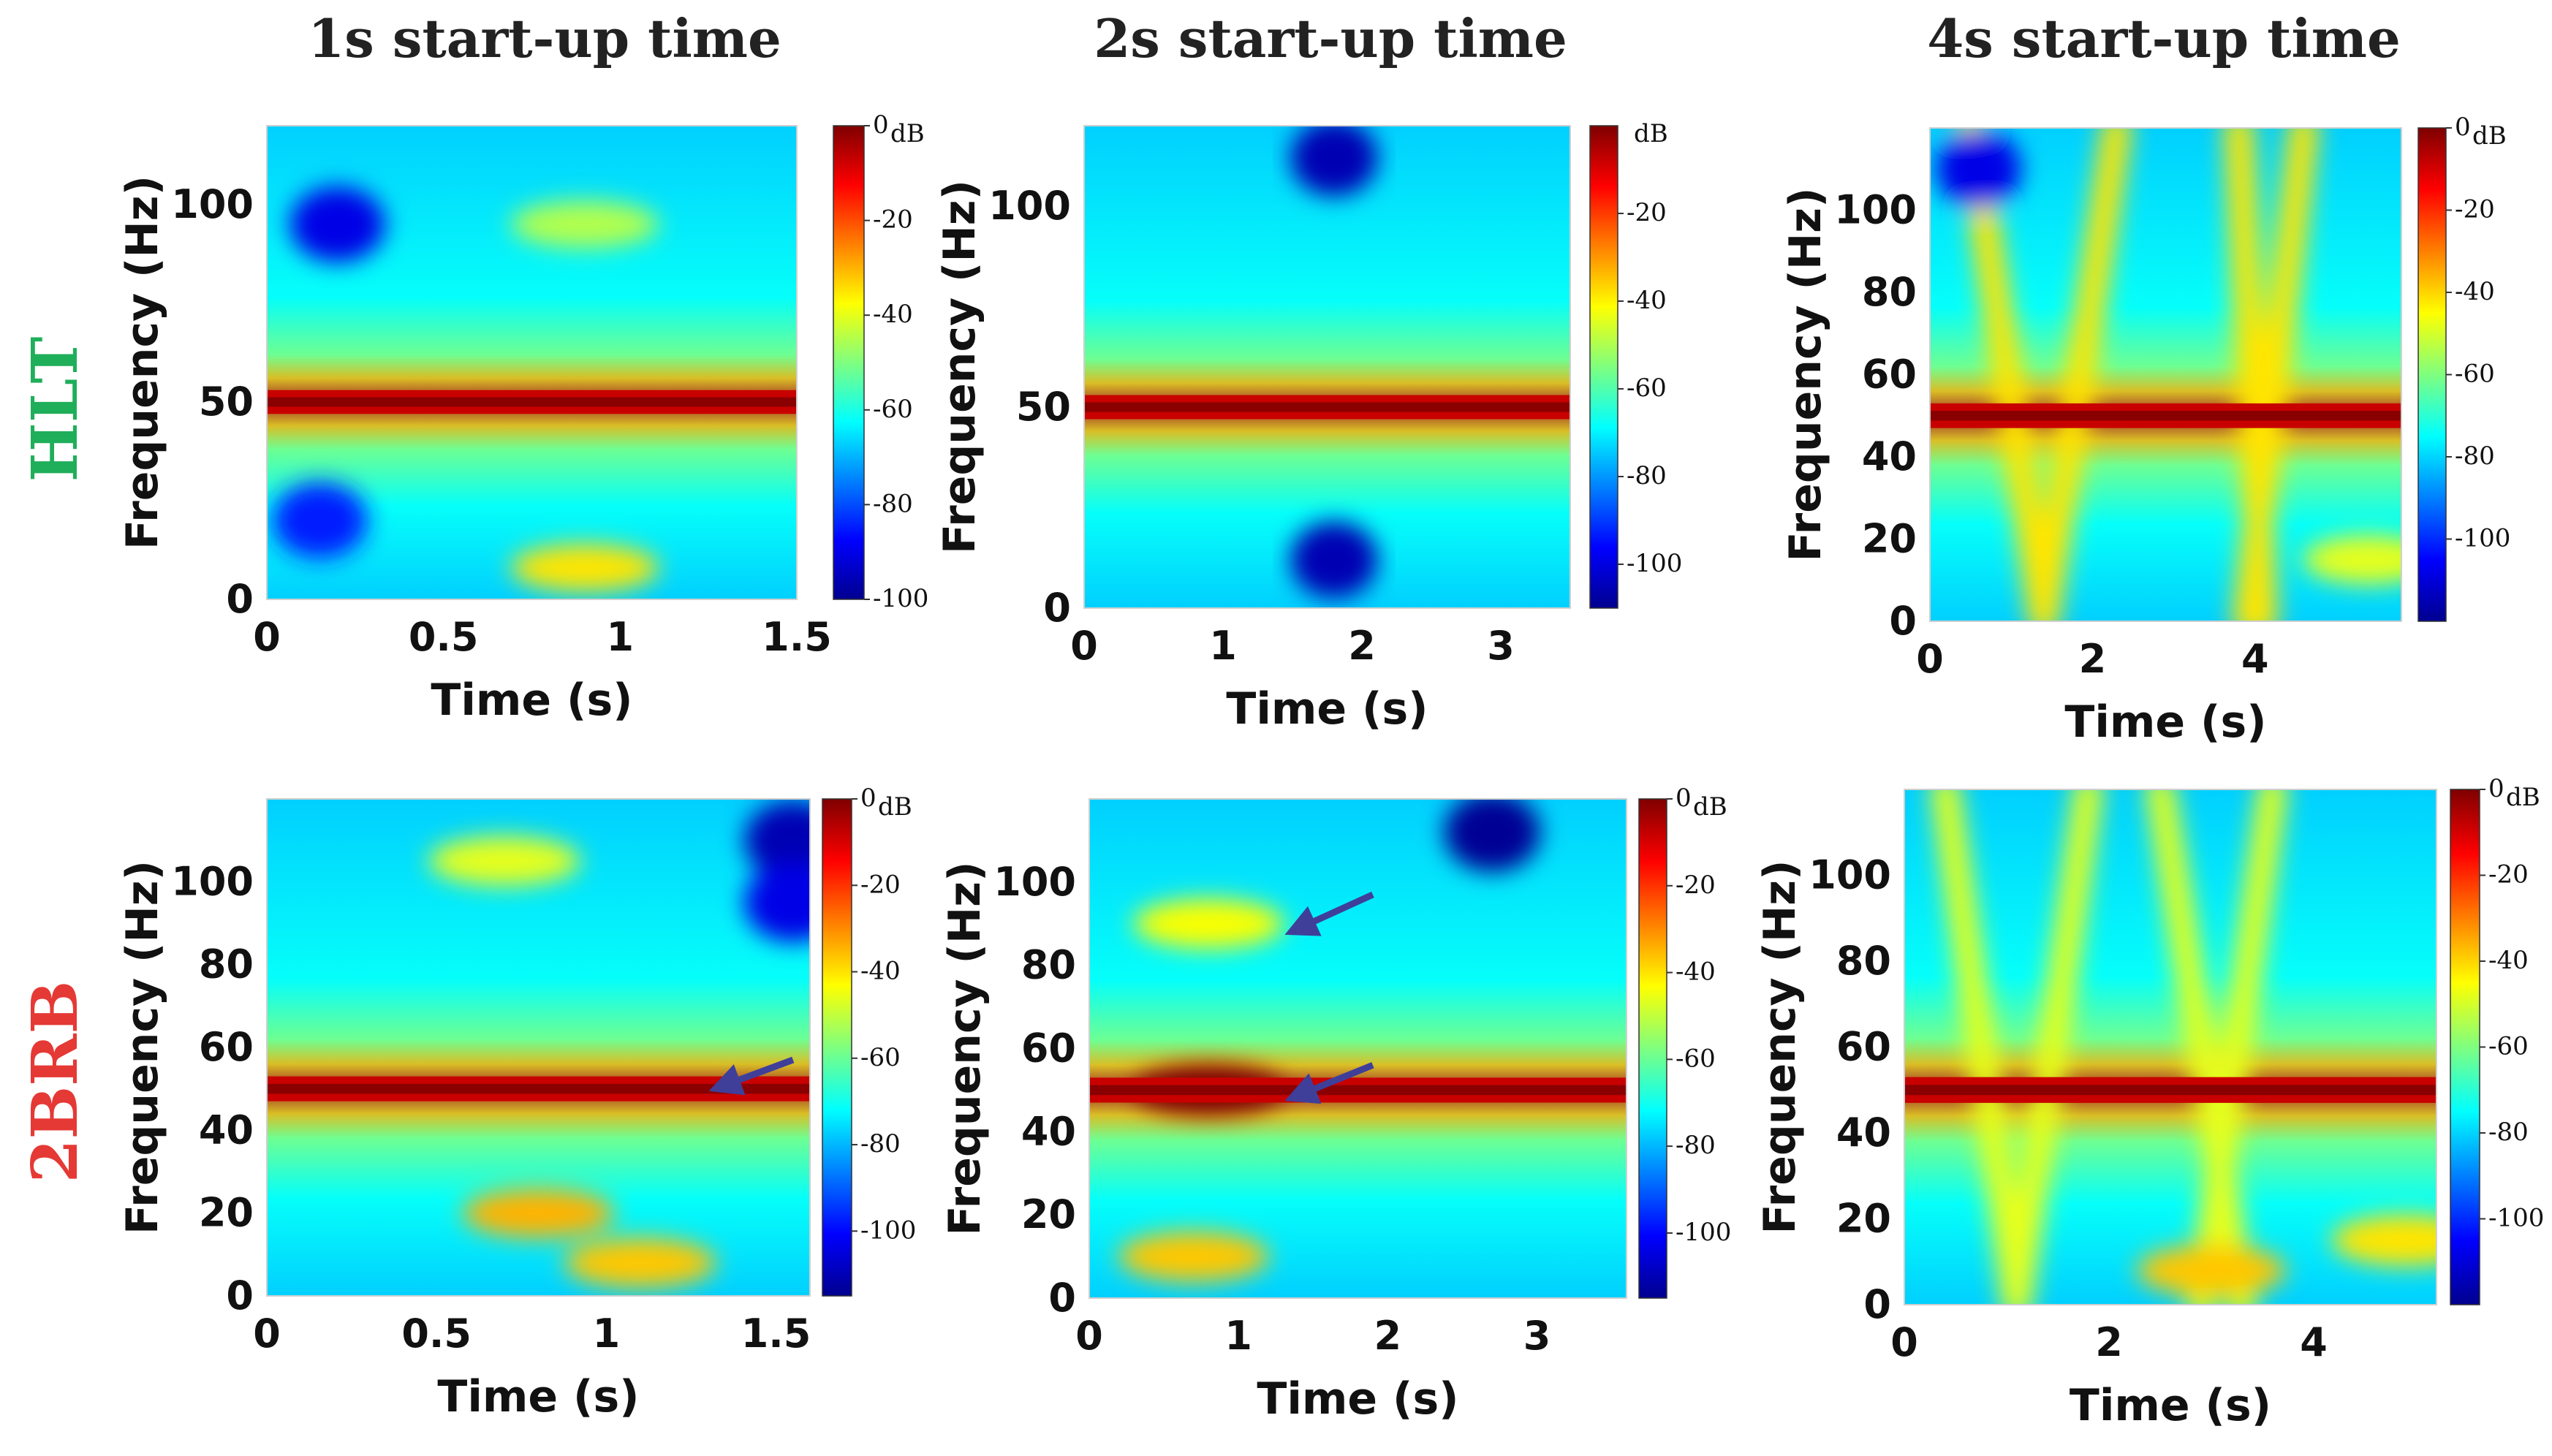 This screenshot has width=2552, height=1456. I want to click on x-tick-label: 2, so click(1388, 1336).